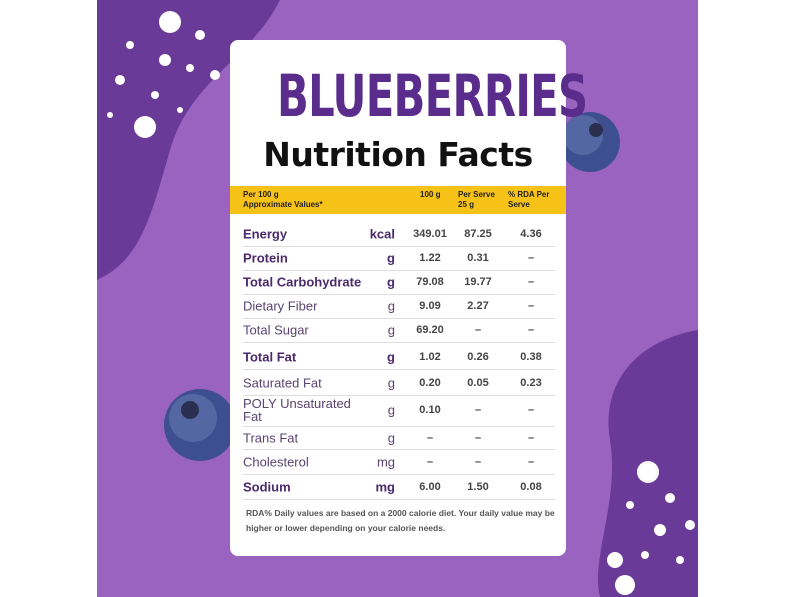 The width and height of the screenshot is (797, 597). What do you see at coordinates (399, 330) in the screenshot?
I see `table-row: Total Sugar g 69.20 – –` at bounding box center [399, 330].